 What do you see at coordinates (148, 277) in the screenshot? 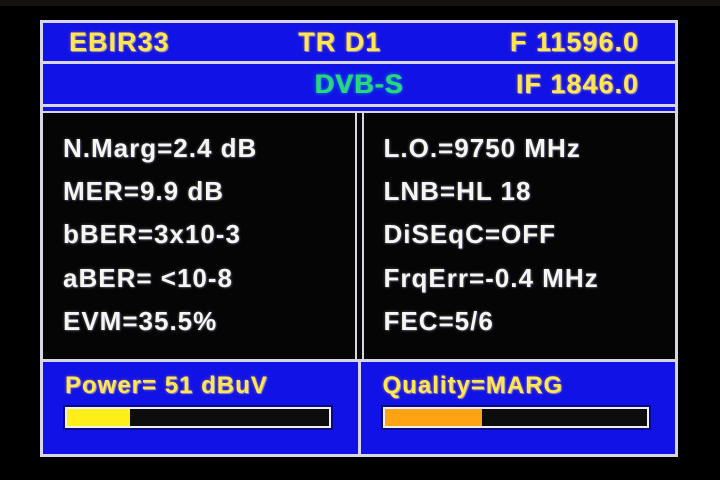
I see `aber-readout: aBER= <10-8` at bounding box center [148, 277].